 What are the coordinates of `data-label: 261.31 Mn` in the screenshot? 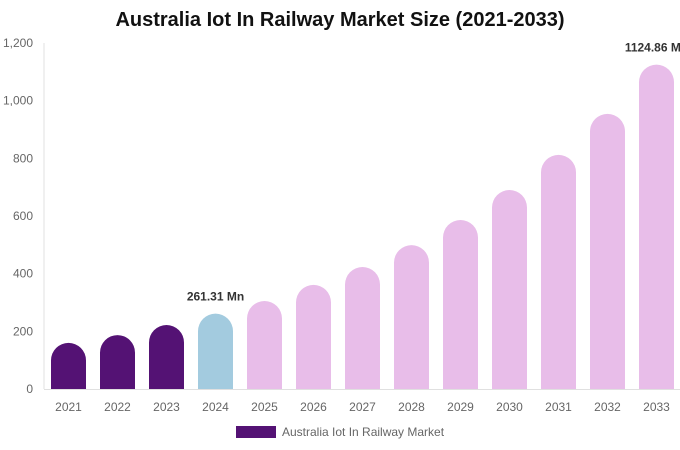 It's located at (215, 297).